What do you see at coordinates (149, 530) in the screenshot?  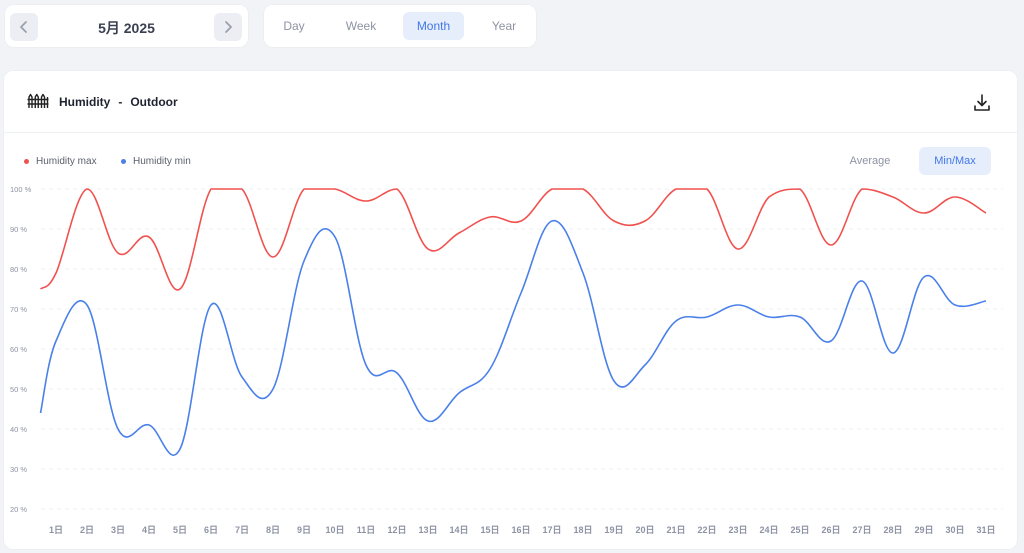 I see `x-tick-label: 4日` at bounding box center [149, 530].